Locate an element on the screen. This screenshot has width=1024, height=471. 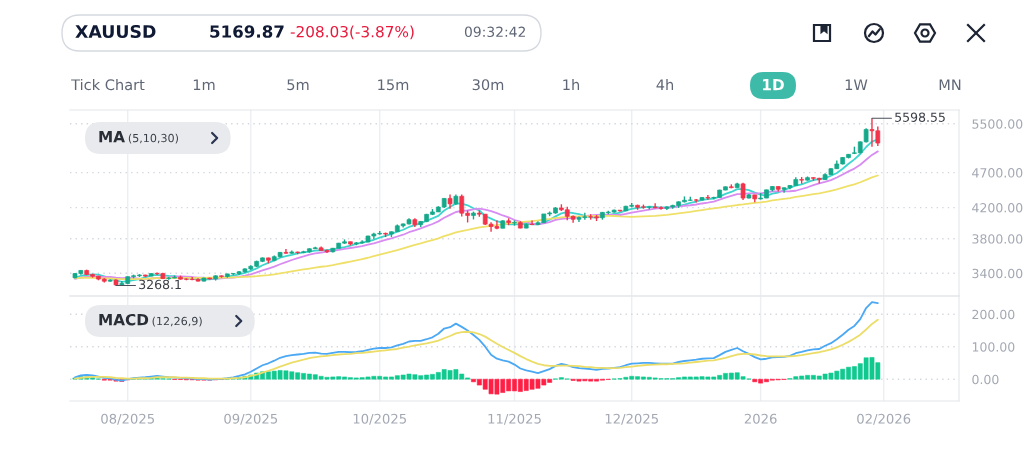
x-tick-label: 08/2025 is located at coordinates (127, 419).